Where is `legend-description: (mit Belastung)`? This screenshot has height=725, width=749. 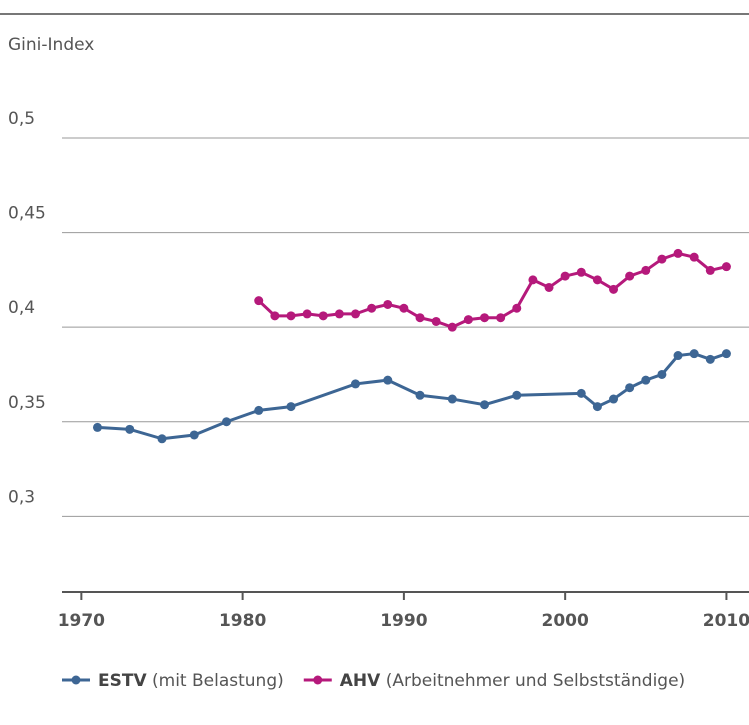
legend-description: (mit Belastung) is located at coordinates (218, 681).